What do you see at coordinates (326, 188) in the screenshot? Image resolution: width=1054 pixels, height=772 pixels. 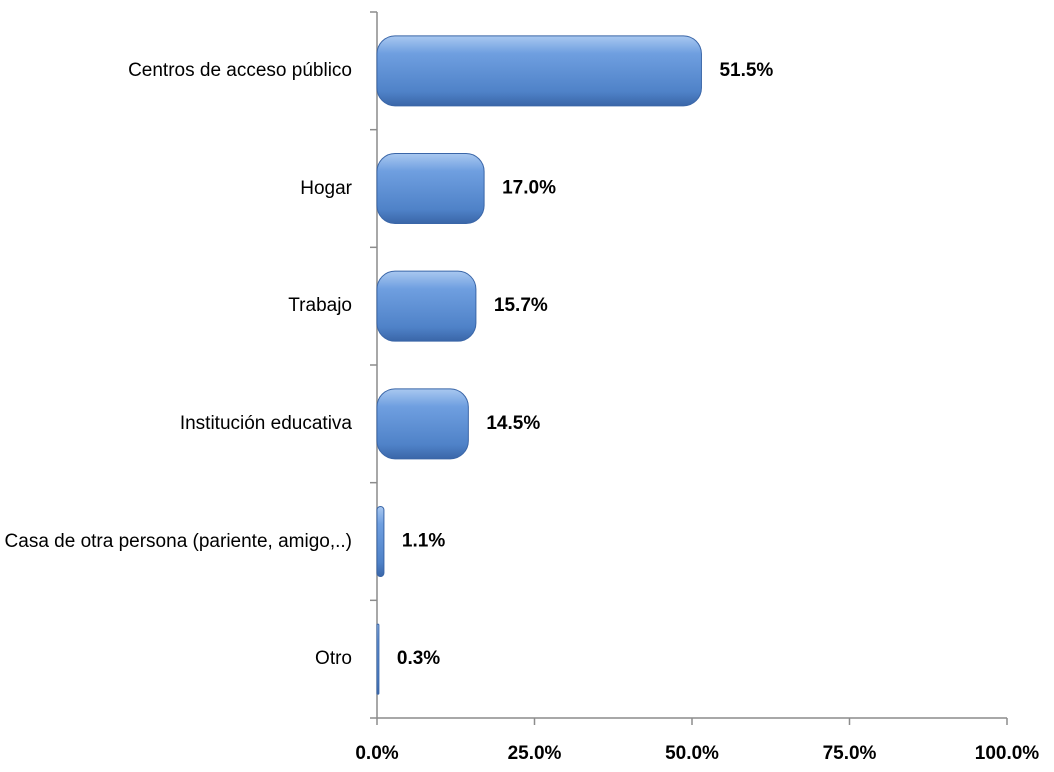 I see `y-tick-label: Hogar` at bounding box center [326, 188].